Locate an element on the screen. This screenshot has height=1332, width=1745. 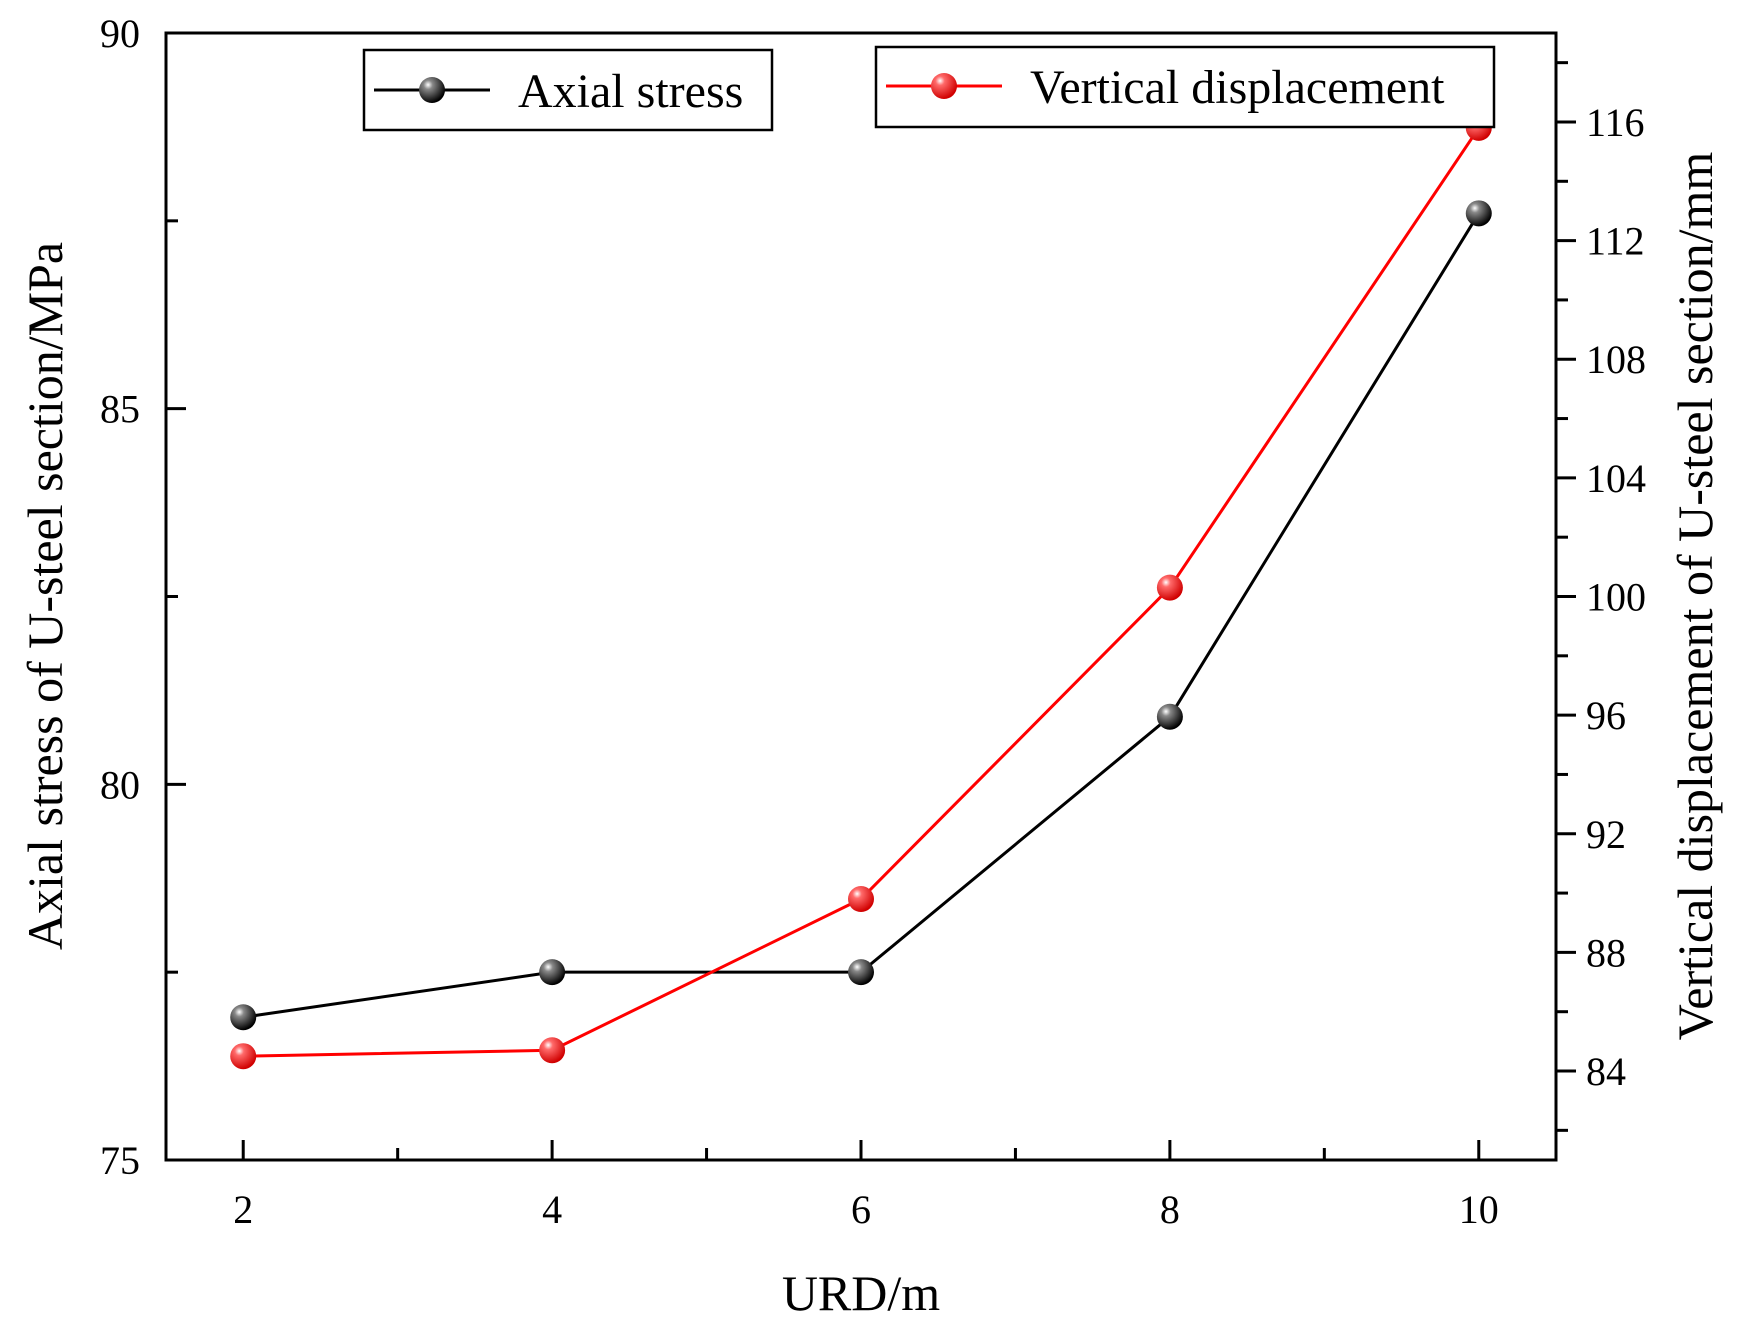
y2-tick-label: 96 is located at coordinates (1606, 715).